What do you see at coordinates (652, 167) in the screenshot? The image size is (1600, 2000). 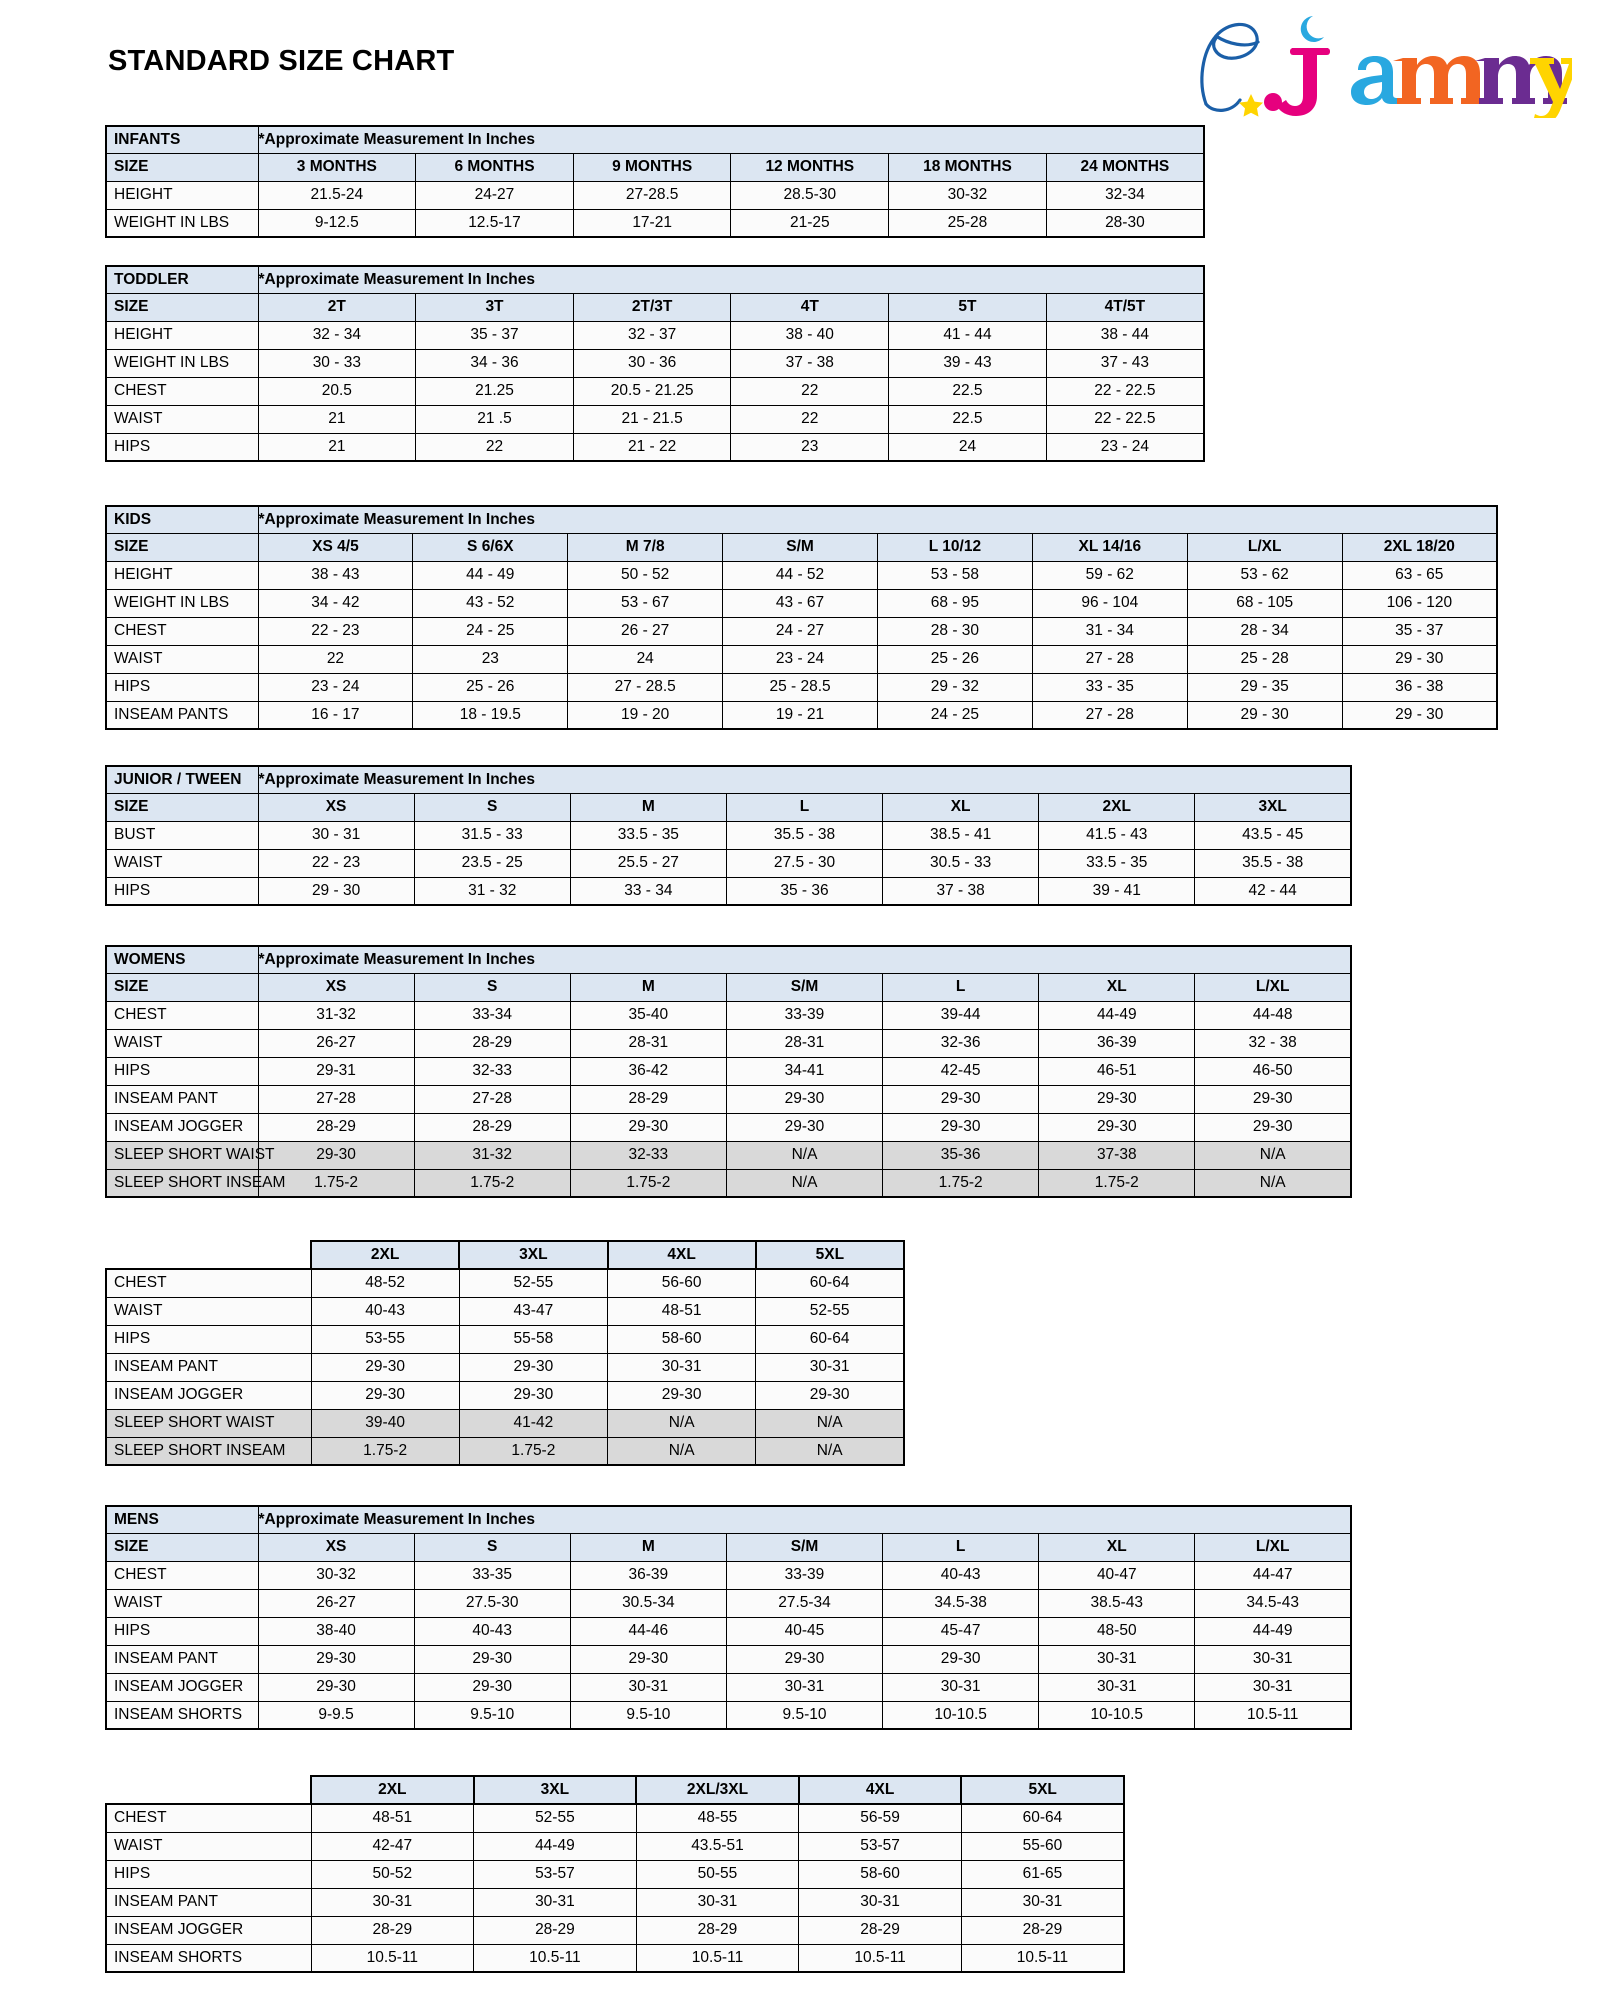 I see `size-header-cell: 9 MONTHS` at bounding box center [652, 167].